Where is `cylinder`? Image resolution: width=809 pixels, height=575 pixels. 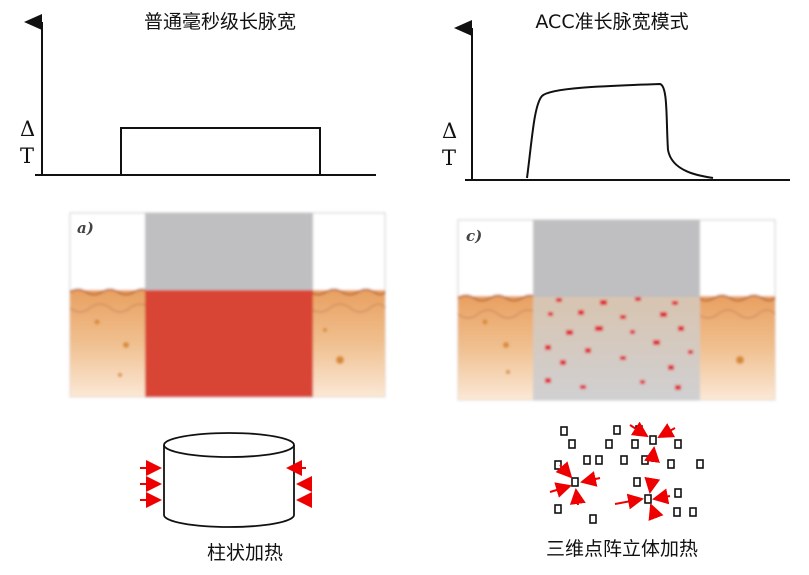
cylinder is located at coordinates (229, 480).